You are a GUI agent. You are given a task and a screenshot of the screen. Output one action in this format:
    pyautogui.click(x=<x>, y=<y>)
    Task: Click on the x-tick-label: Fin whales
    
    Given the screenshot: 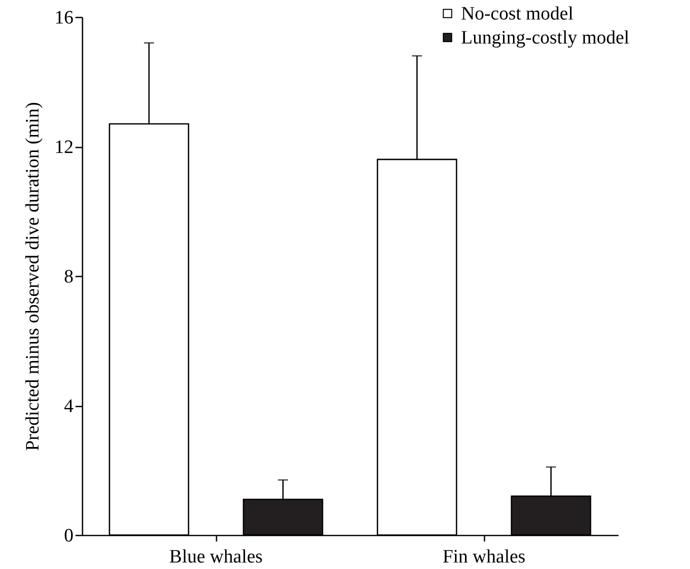 What is the action you would take?
    pyautogui.click(x=484, y=557)
    